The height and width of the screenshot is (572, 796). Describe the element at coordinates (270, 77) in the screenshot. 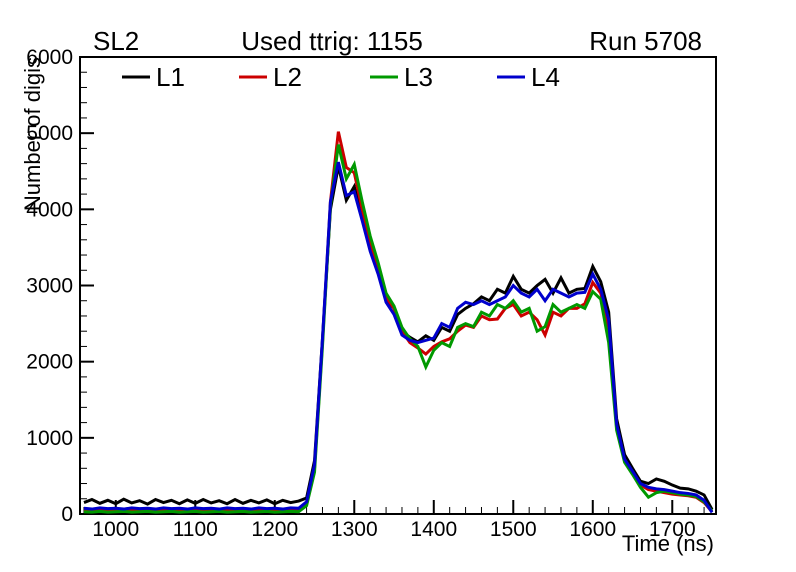

I see `legend-entry-L2: L2` at that location.